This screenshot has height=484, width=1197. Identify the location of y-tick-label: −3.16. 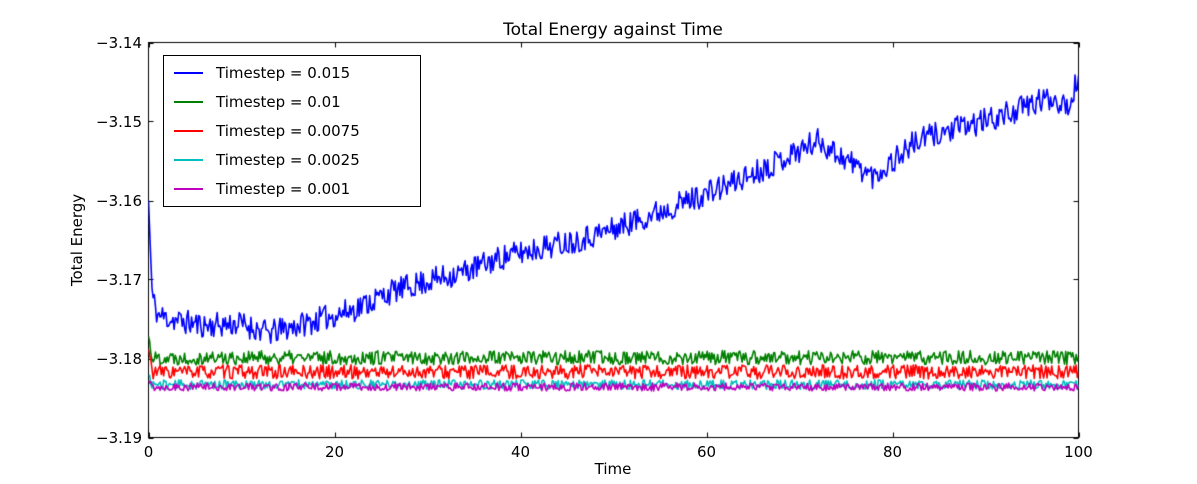
(119, 200).